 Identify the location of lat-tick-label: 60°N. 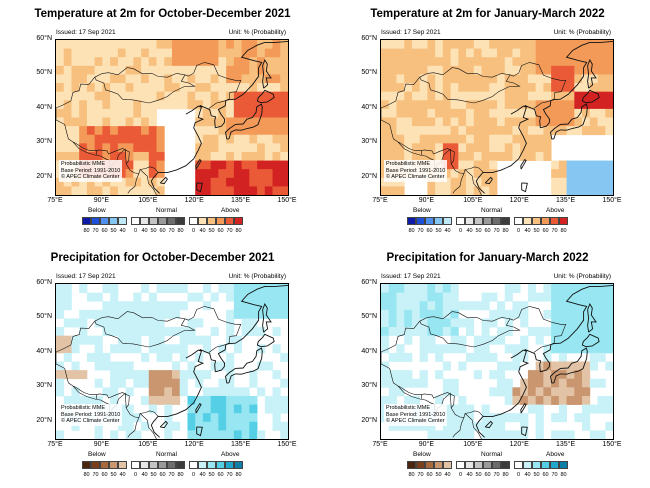
(44, 282).